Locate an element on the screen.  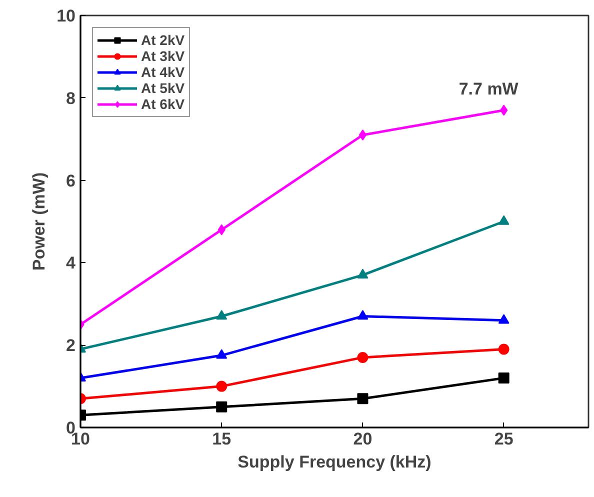
x-axis-title: Supply Frequency (kHz) is located at coordinates (335, 462).